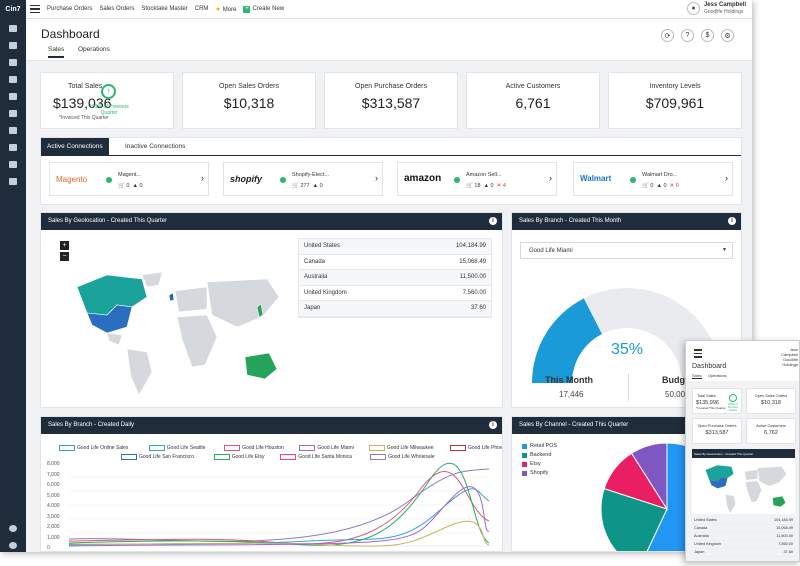  I want to click on kpi-open-sales: Open Sales Orders $10,318, so click(249, 100).